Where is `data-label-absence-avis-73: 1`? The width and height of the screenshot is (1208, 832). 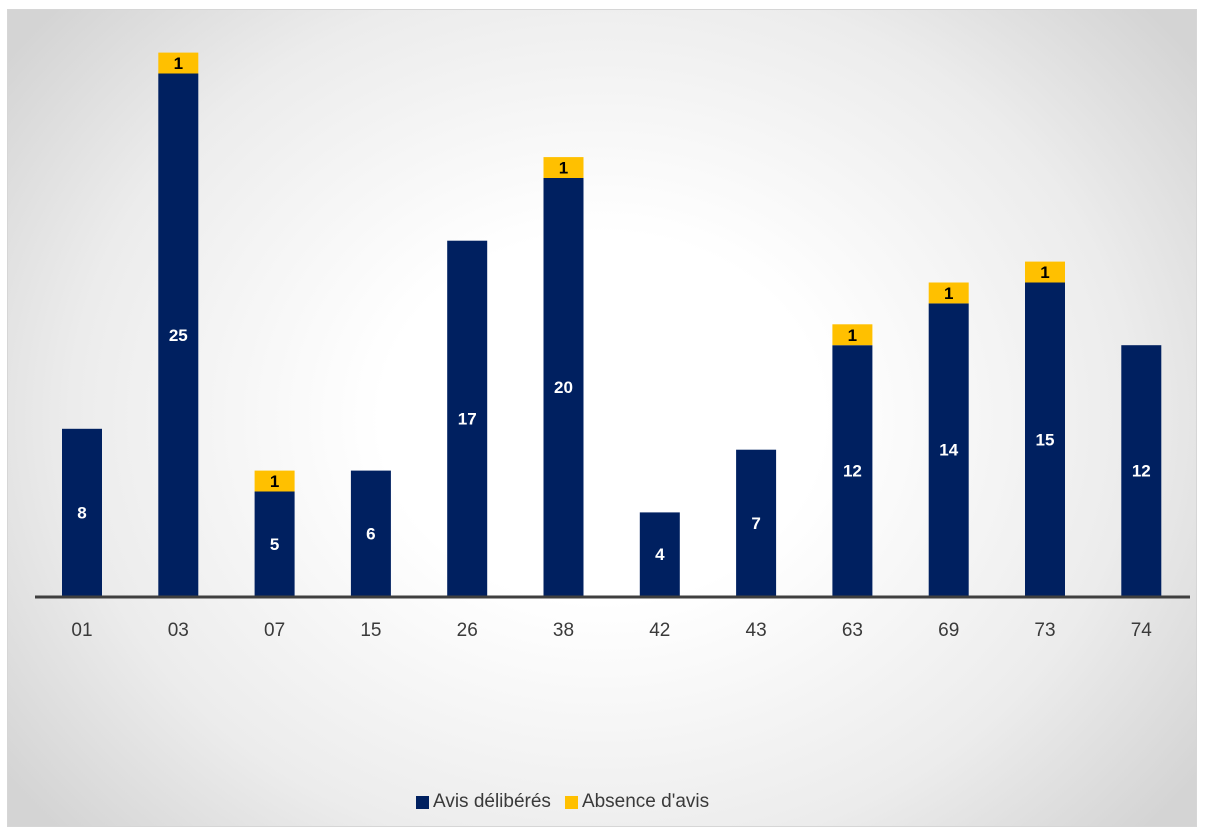 data-label-absence-avis-73: 1 is located at coordinates (1044, 272).